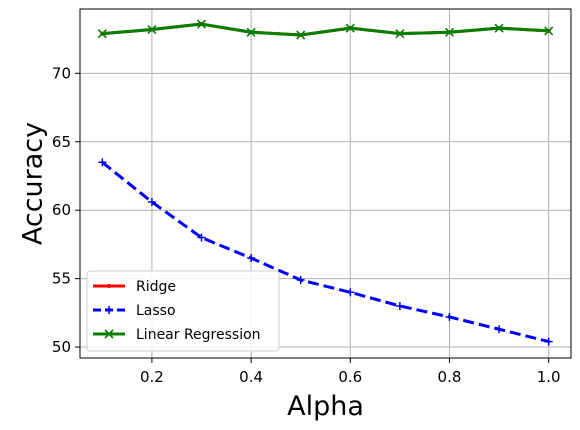 The height and width of the screenshot is (430, 580). What do you see at coordinates (350, 377) in the screenshot?
I see `x-tick-label: 0.6` at bounding box center [350, 377].